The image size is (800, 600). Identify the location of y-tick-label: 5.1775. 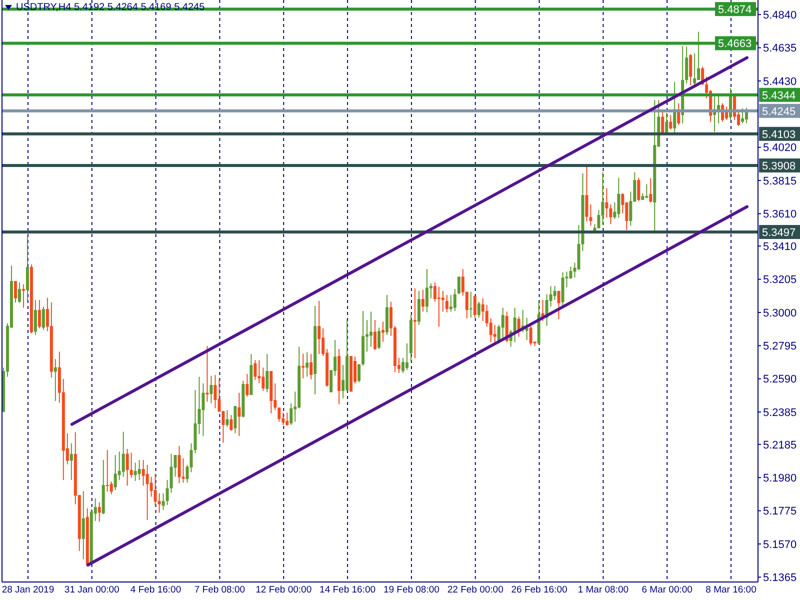
(780, 512).